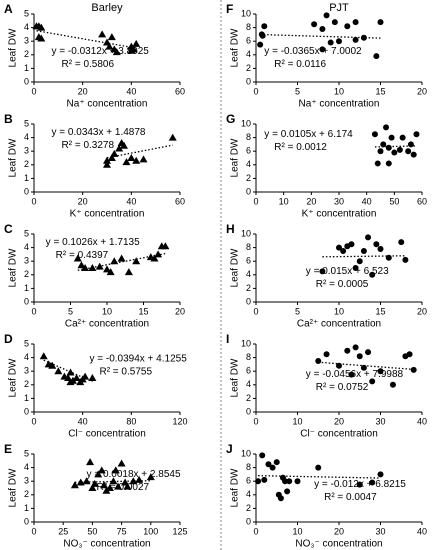  I want to click on x-tick-label: 10, so click(339, 311).